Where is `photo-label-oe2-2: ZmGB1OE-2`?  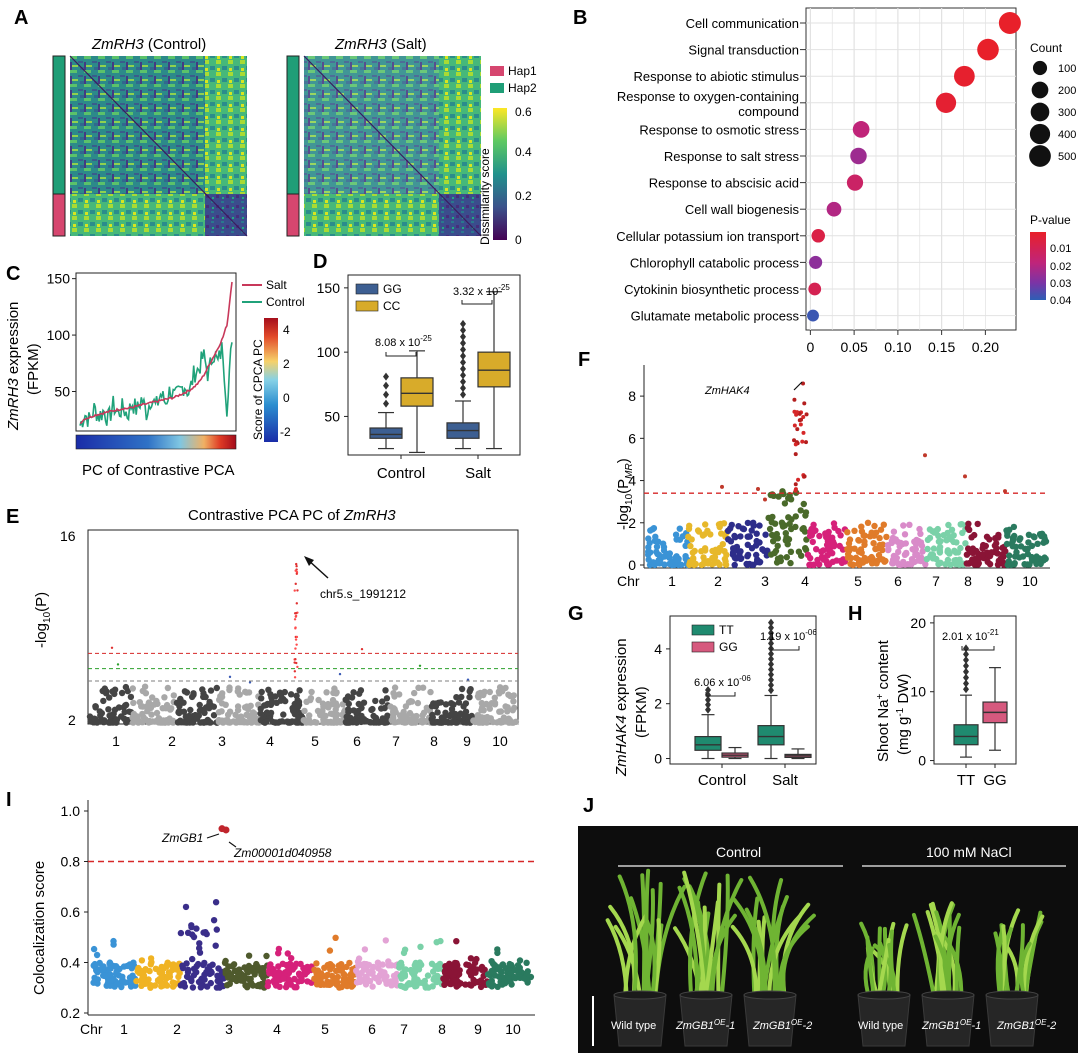
photo-label-oe2-2: ZmGB1OE-2 is located at coordinates (1026, 1025).